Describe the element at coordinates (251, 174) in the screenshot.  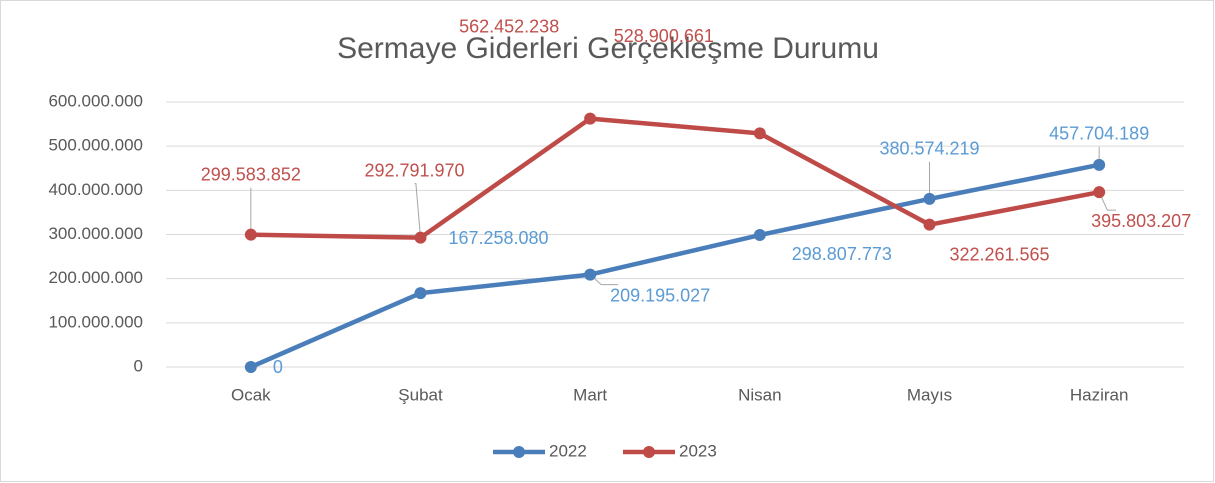
I see `data-label: 299.583.852` at that location.